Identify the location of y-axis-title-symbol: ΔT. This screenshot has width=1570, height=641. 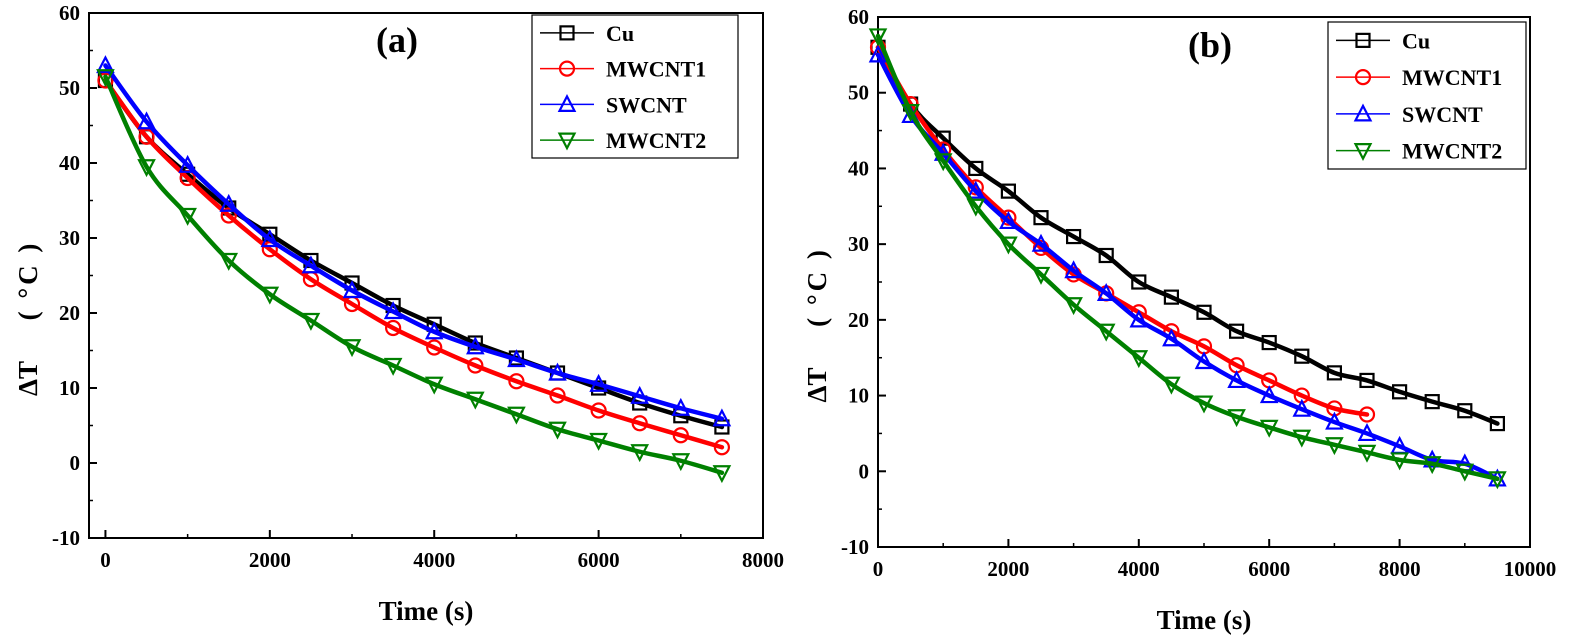
(817, 385).